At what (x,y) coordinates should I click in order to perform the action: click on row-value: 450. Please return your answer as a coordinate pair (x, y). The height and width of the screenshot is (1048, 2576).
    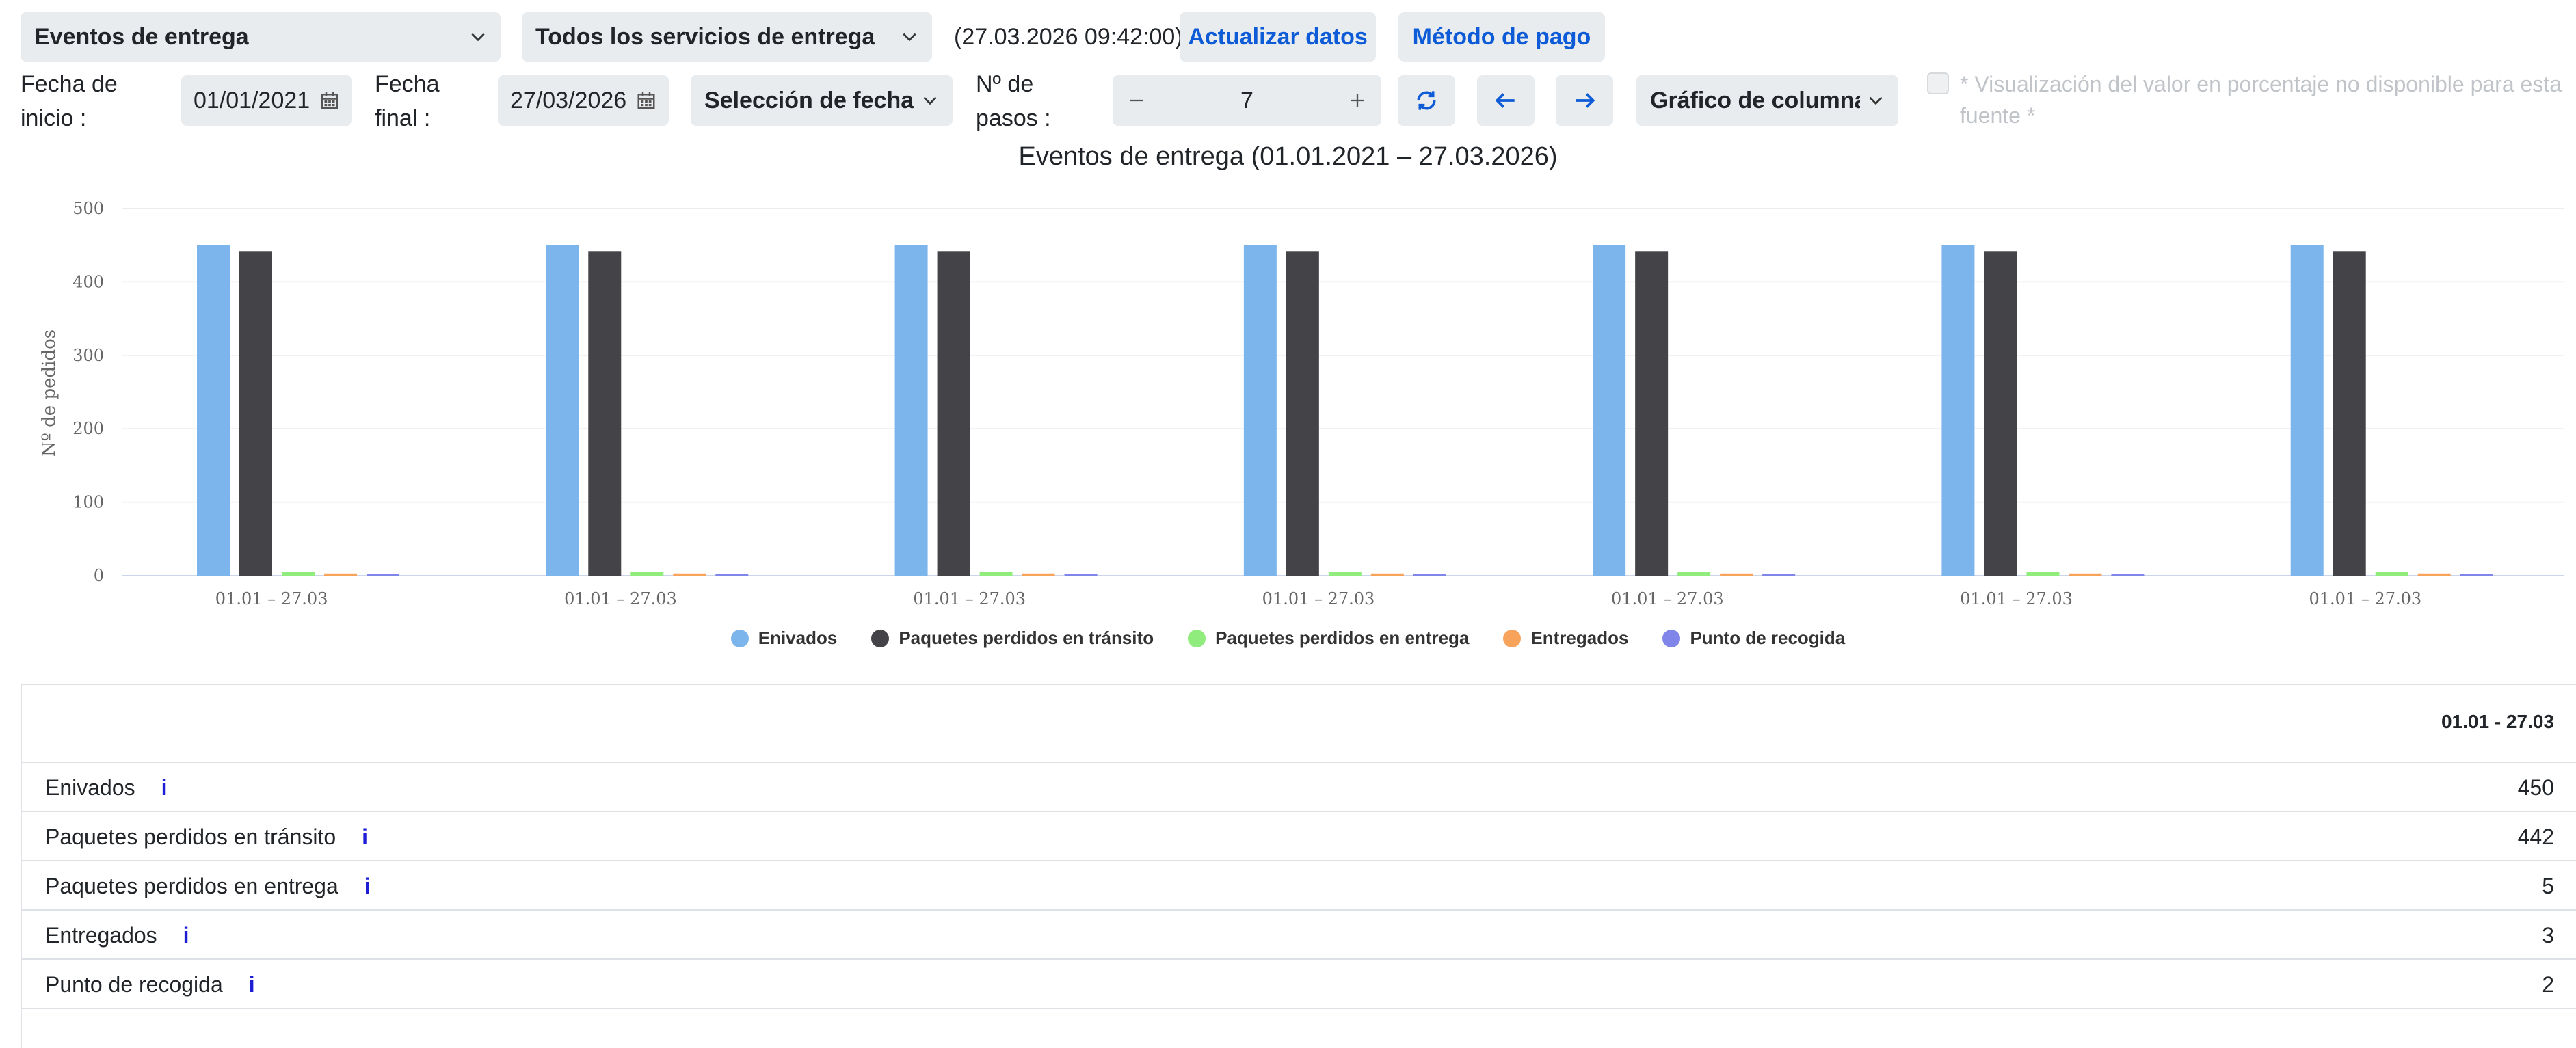
    Looking at the image, I should click on (2535, 787).